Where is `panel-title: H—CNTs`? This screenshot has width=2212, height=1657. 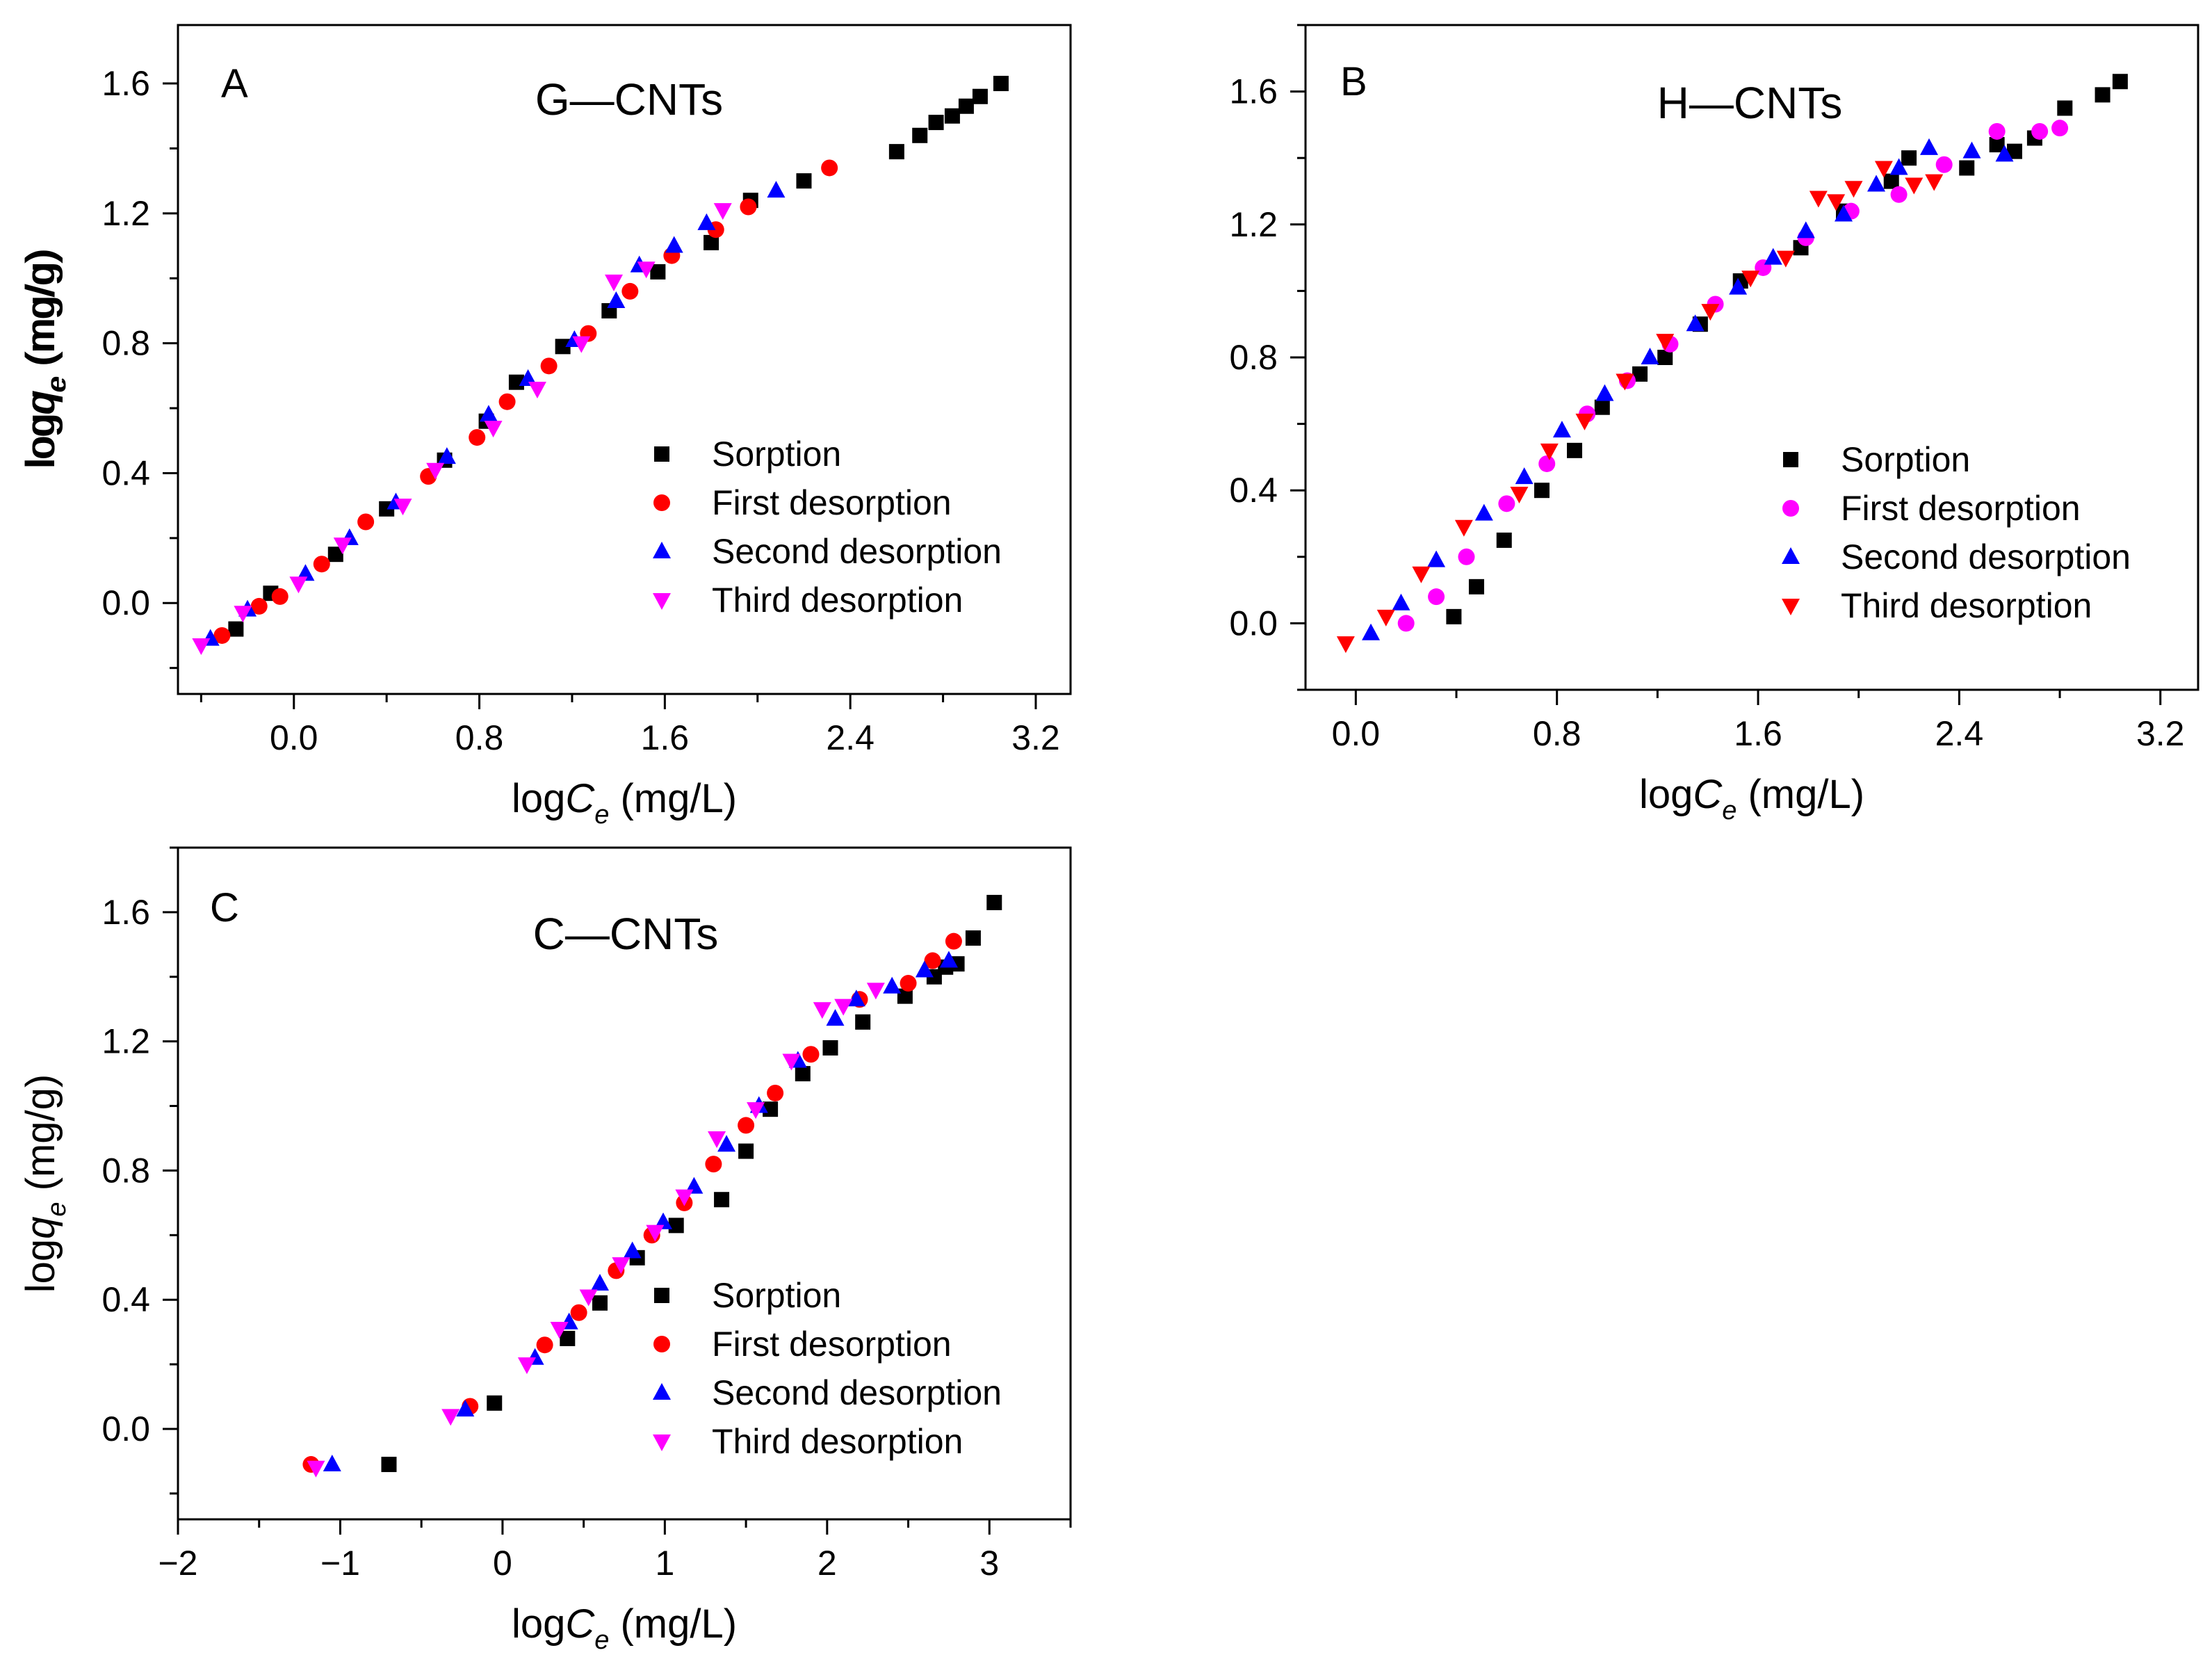
panel-title: H—CNTs is located at coordinates (1750, 103).